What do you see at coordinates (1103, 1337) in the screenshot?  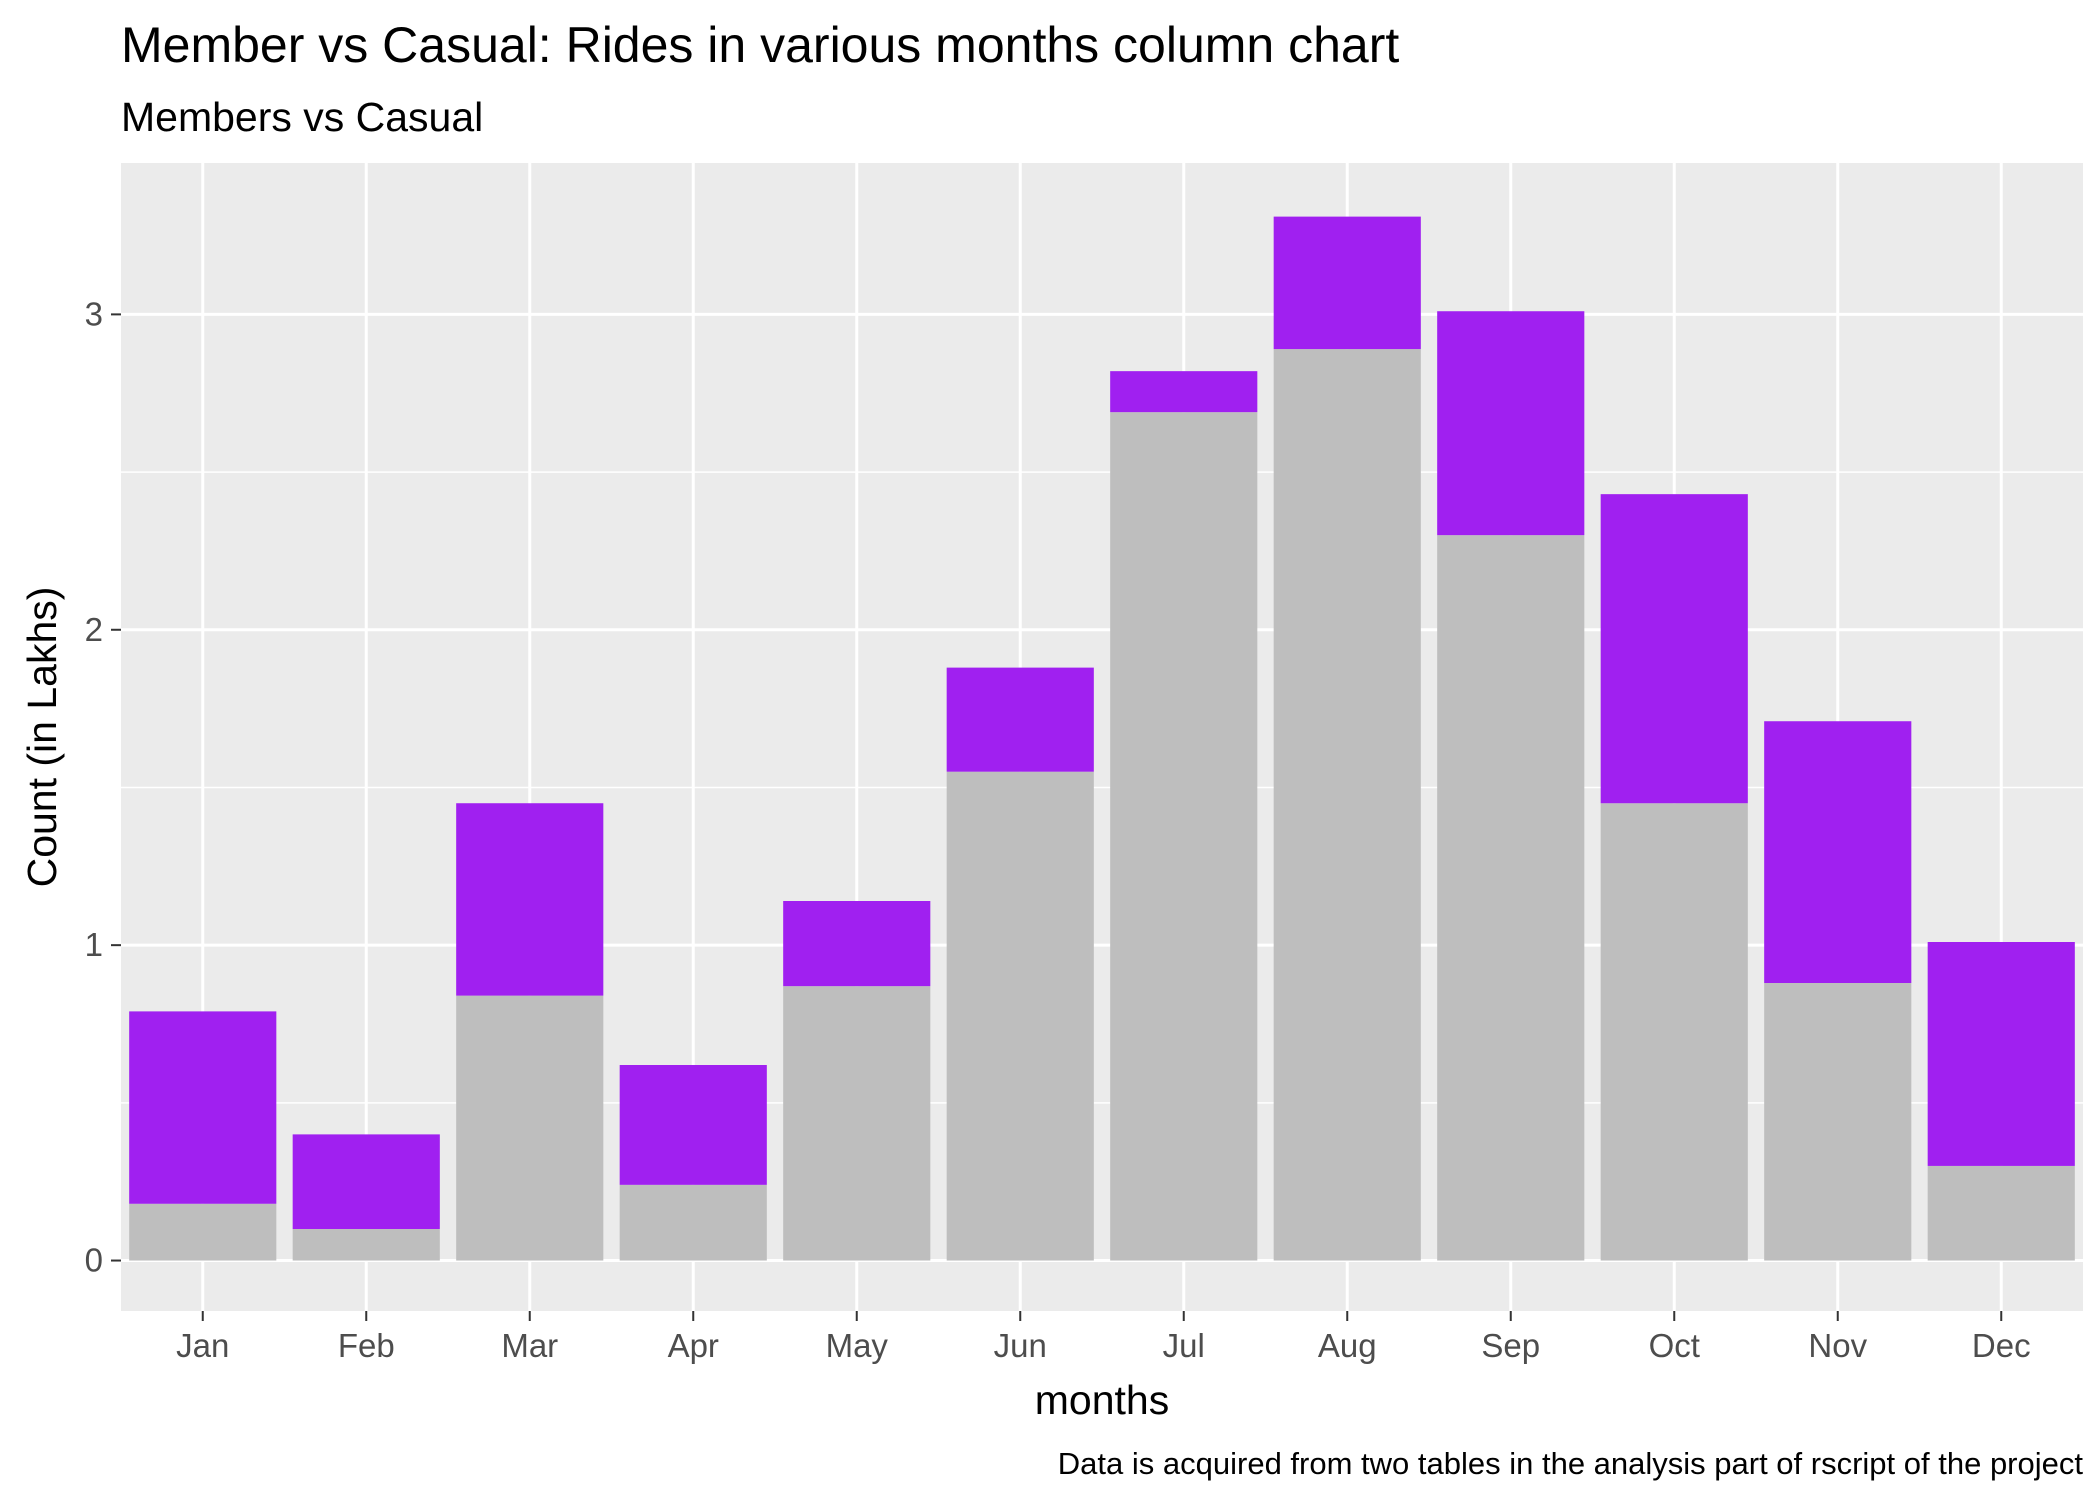 I see `x-axis: Jan Feb Mar Apr May Jun Jul Aug Sep Oct Nov Dec` at bounding box center [1103, 1337].